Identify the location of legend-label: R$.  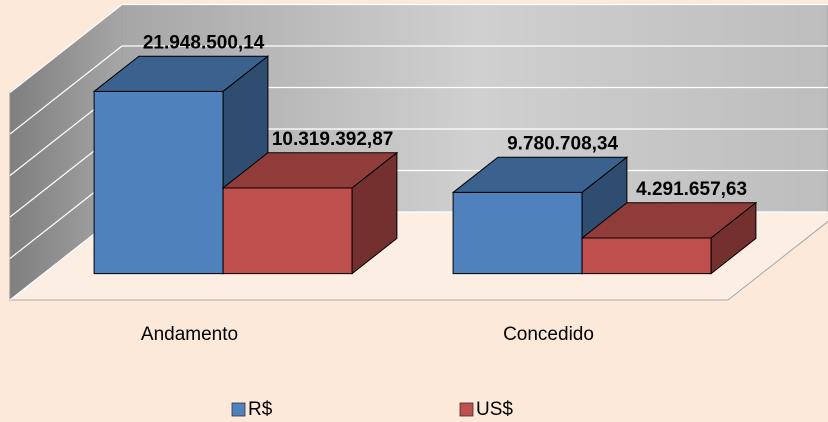
(260, 409).